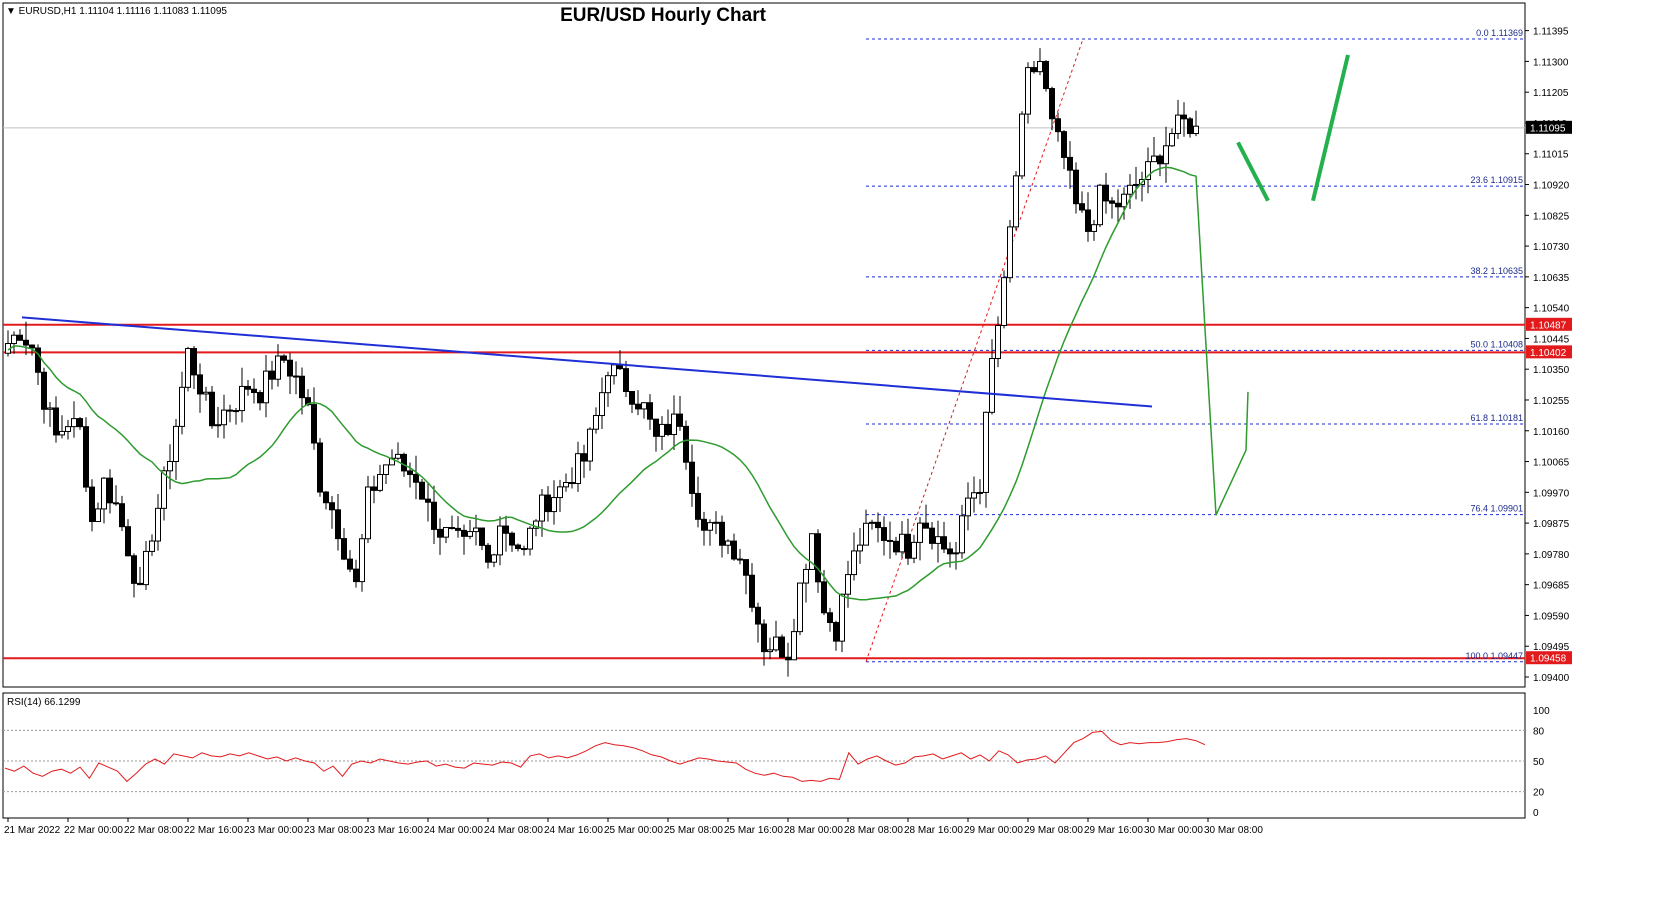  What do you see at coordinates (1113, 830) in the screenshot?
I see `x-tick-label: 29 Mar 16:00` at bounding box center [1113, 830].